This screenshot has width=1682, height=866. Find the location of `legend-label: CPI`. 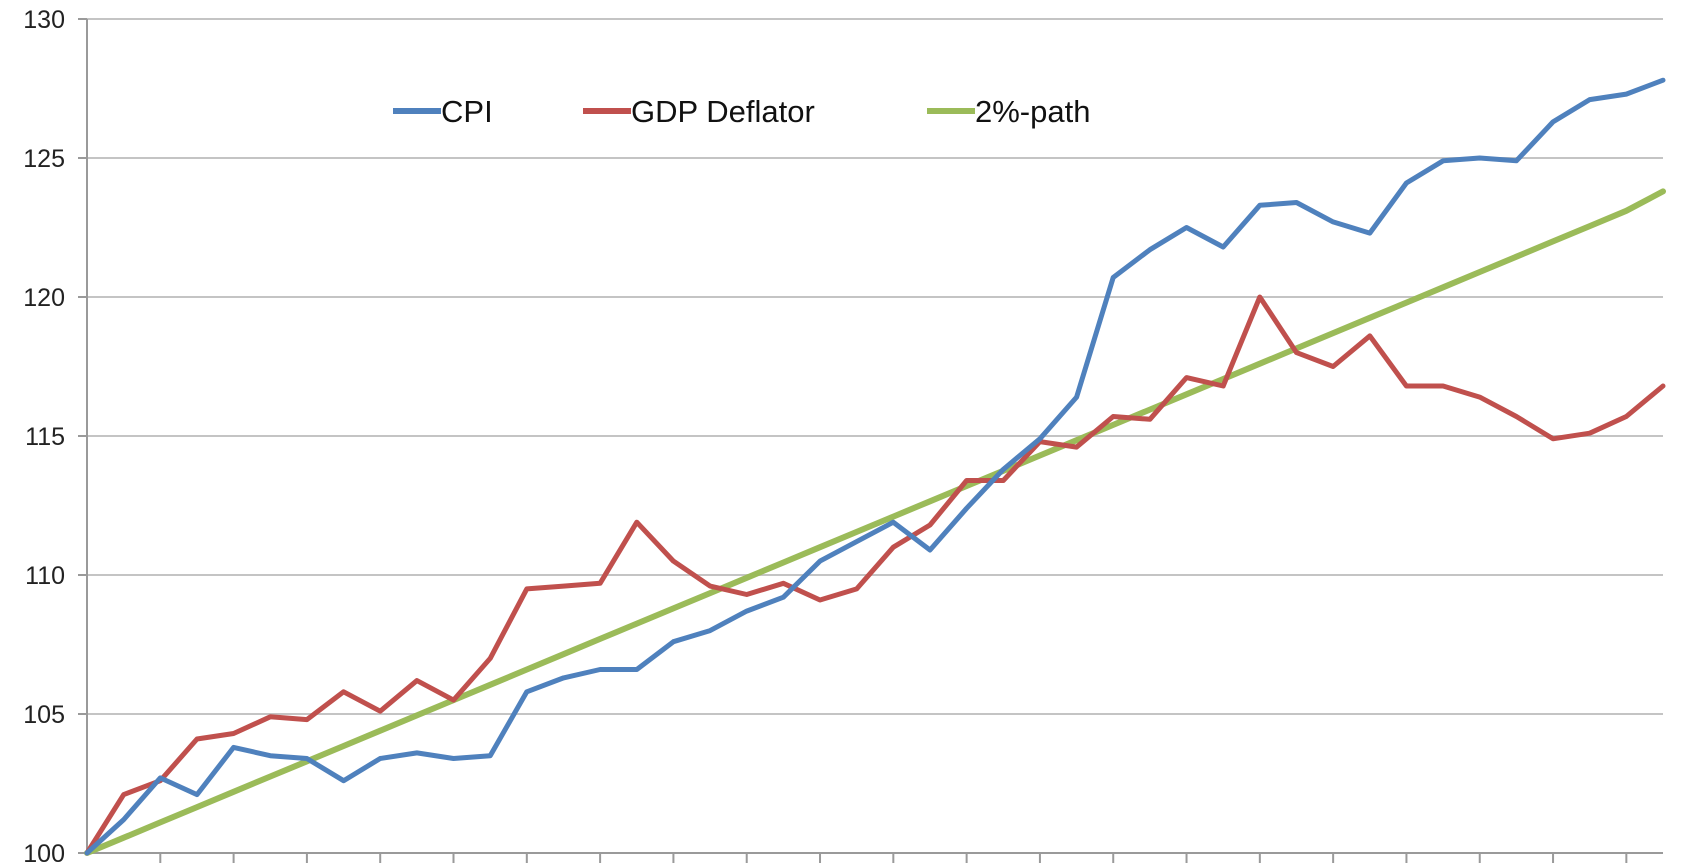

legend-label: CPI is located at coordinates (467, 111).